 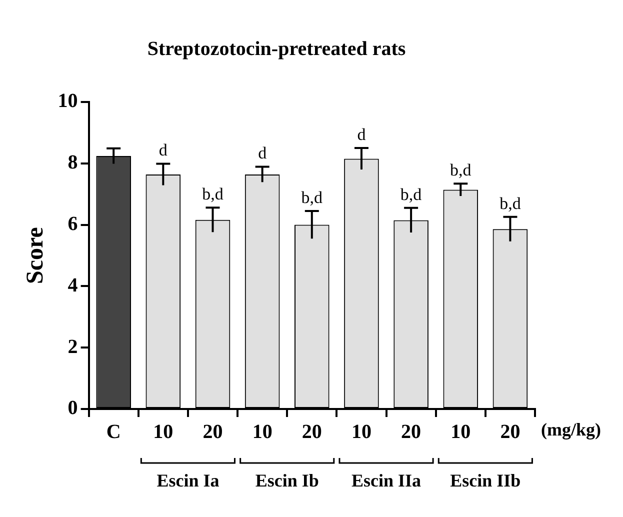 What do you see at coordinates (287, 480) in the screenshot?
I see `text: Escin Ib` at bounding box center [287, 480].